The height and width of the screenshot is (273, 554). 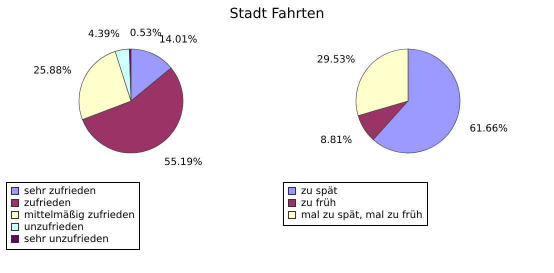 I want to click on legend-label: mittelmäßig zufrieden, so click(x=79, y=215).